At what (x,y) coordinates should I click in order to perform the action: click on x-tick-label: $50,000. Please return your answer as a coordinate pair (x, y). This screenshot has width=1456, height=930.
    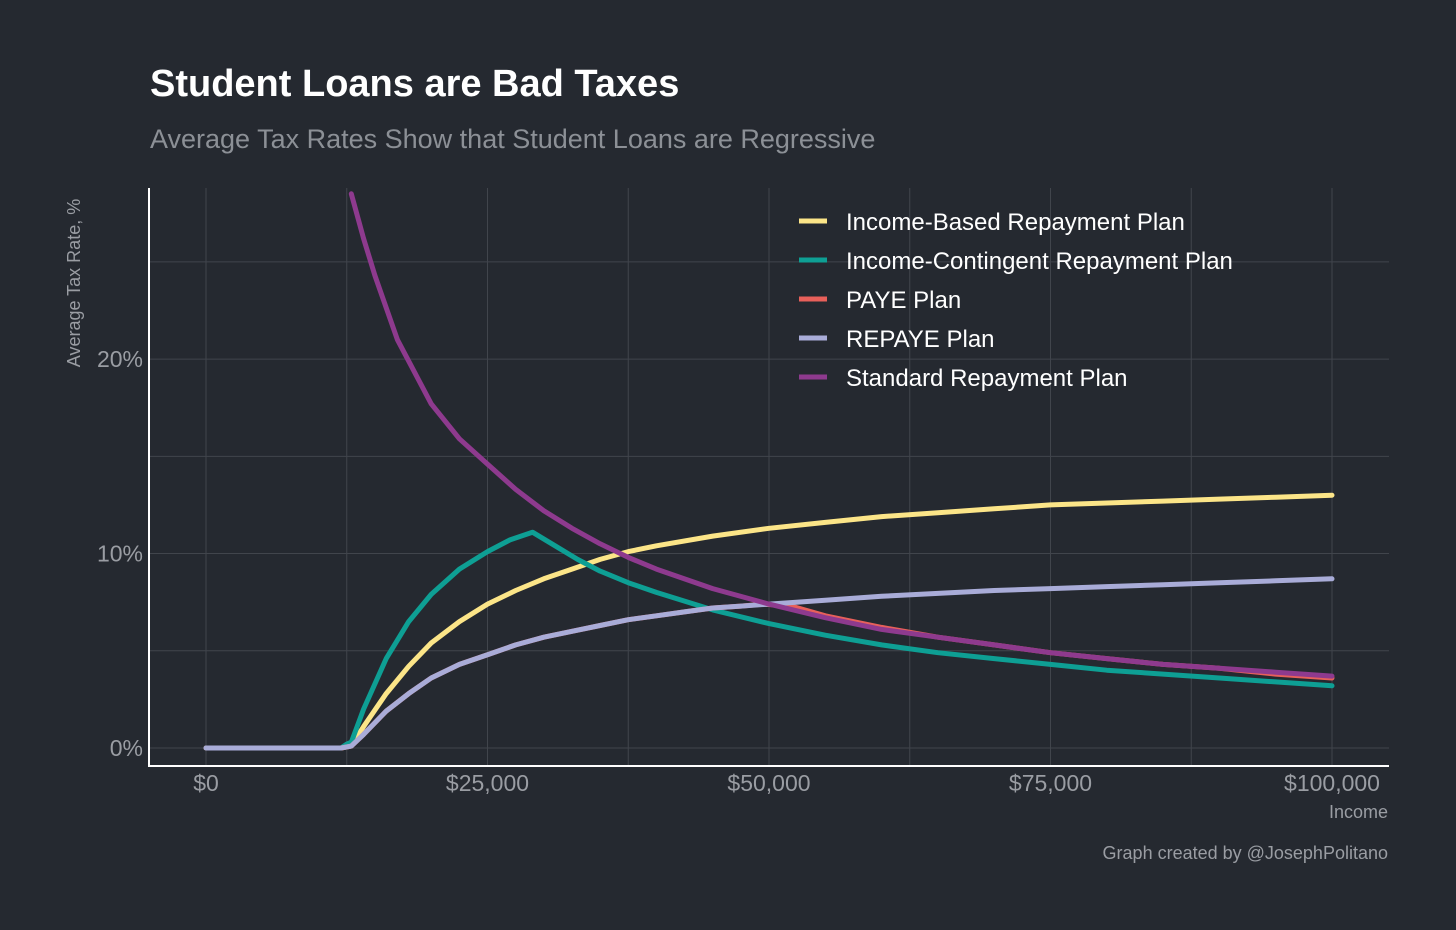
    Looking at the image, I should click on (768, 783).